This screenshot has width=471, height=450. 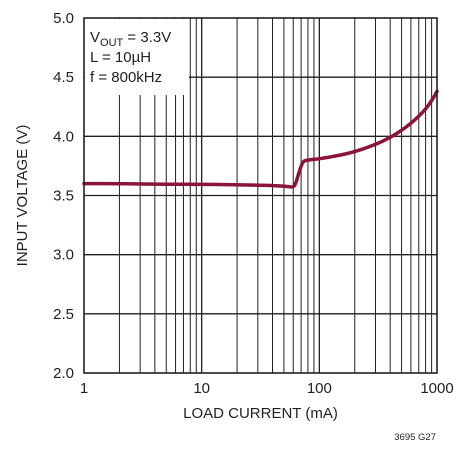 I want to click on annotation-line: VOUT = 3.3V, so click(x=130, y=39).